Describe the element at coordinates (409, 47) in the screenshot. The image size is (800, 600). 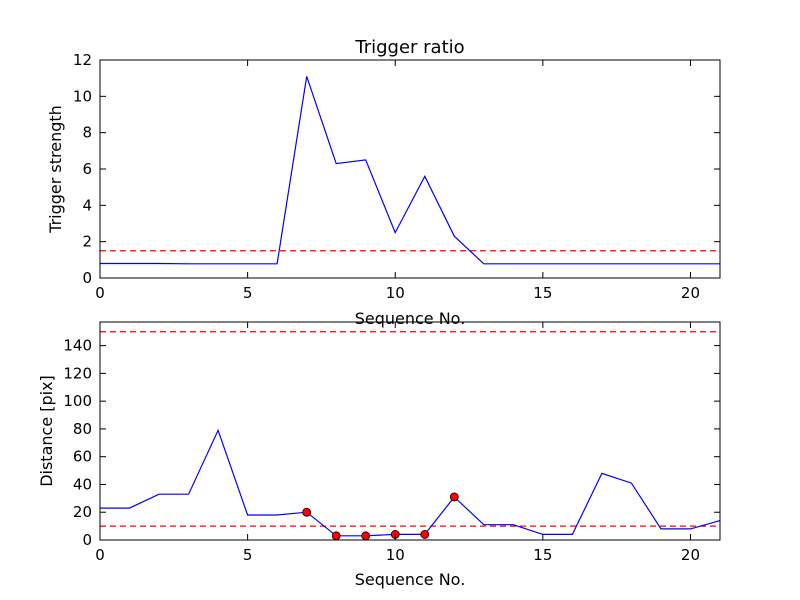
I see `chart-title: Trigger ratio` at that location.